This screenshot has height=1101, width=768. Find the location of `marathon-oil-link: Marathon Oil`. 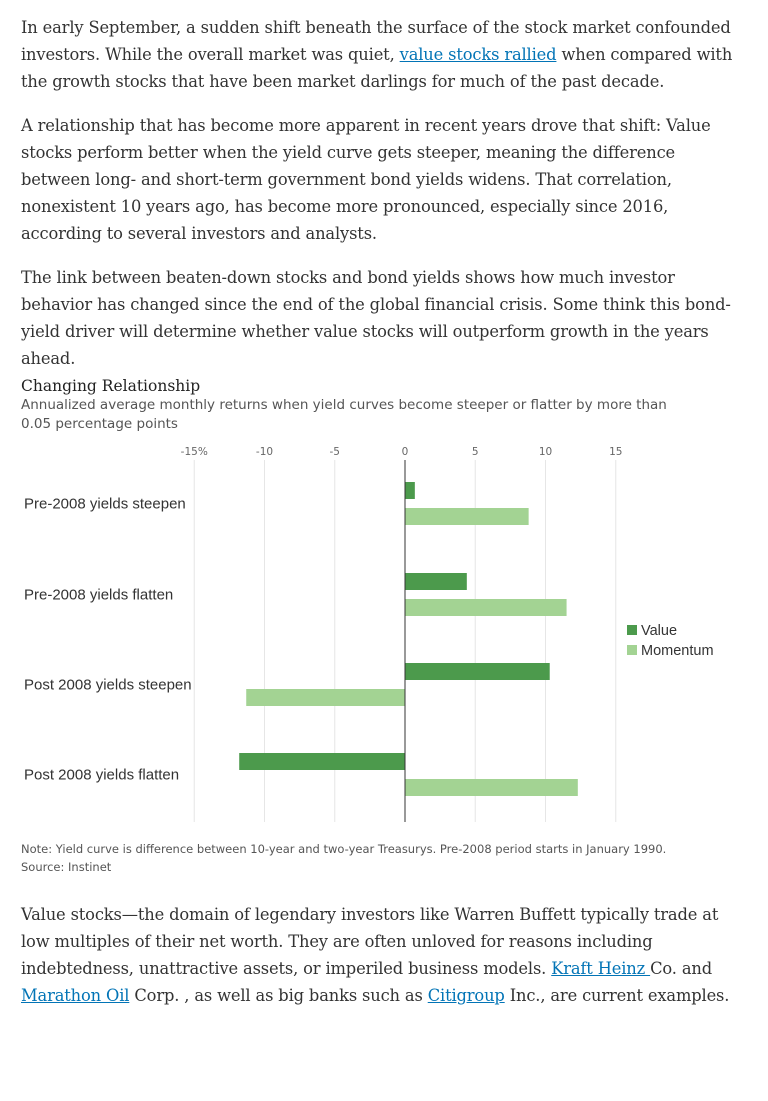

marathon-oil-link: Marathon Oil is located at coordinates (75, 995).